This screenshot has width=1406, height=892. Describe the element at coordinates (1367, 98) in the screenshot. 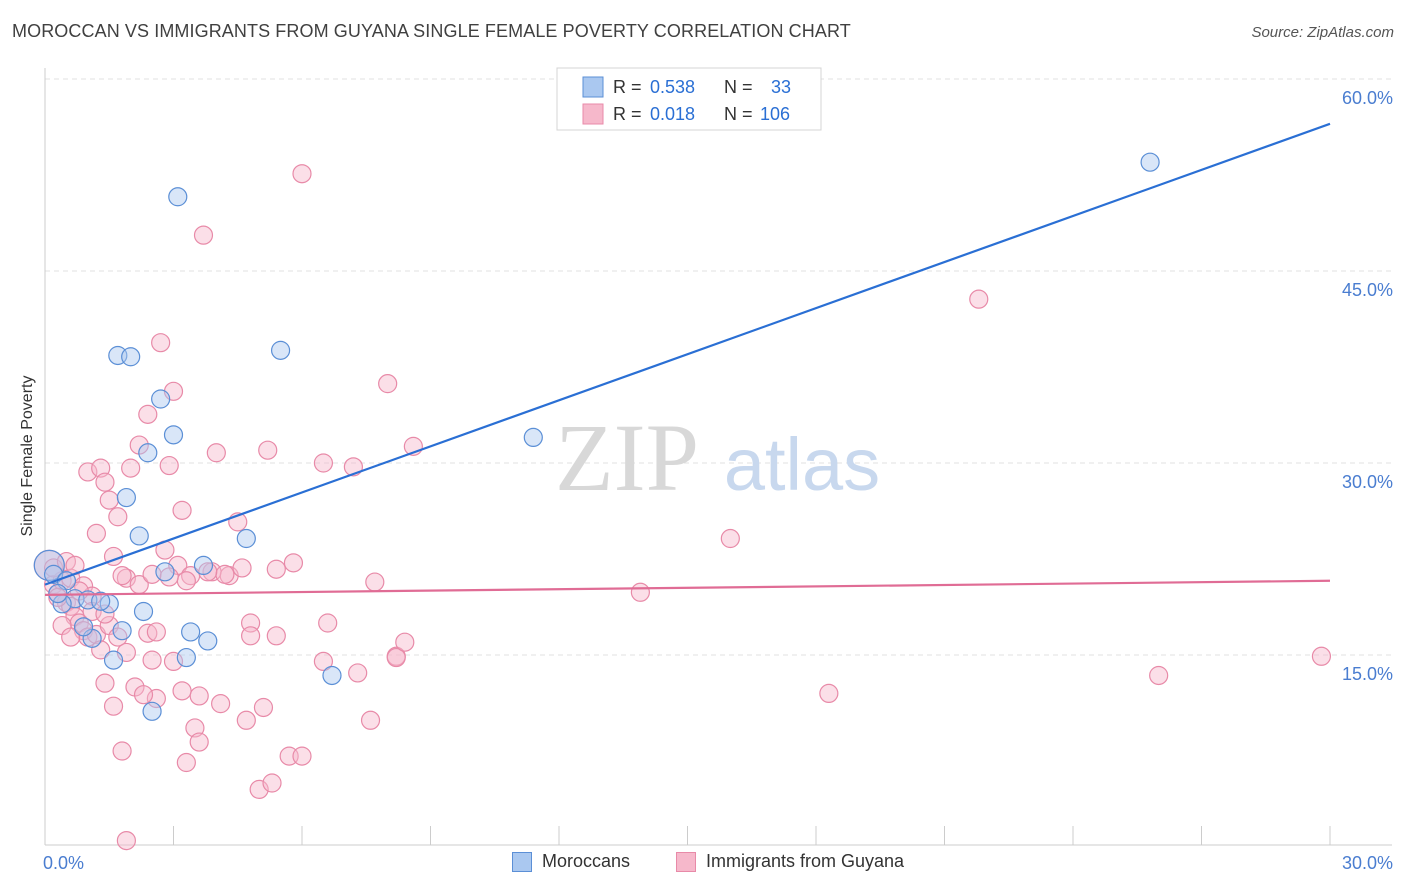

I see `y-tick-label: 60.0%` at that location.